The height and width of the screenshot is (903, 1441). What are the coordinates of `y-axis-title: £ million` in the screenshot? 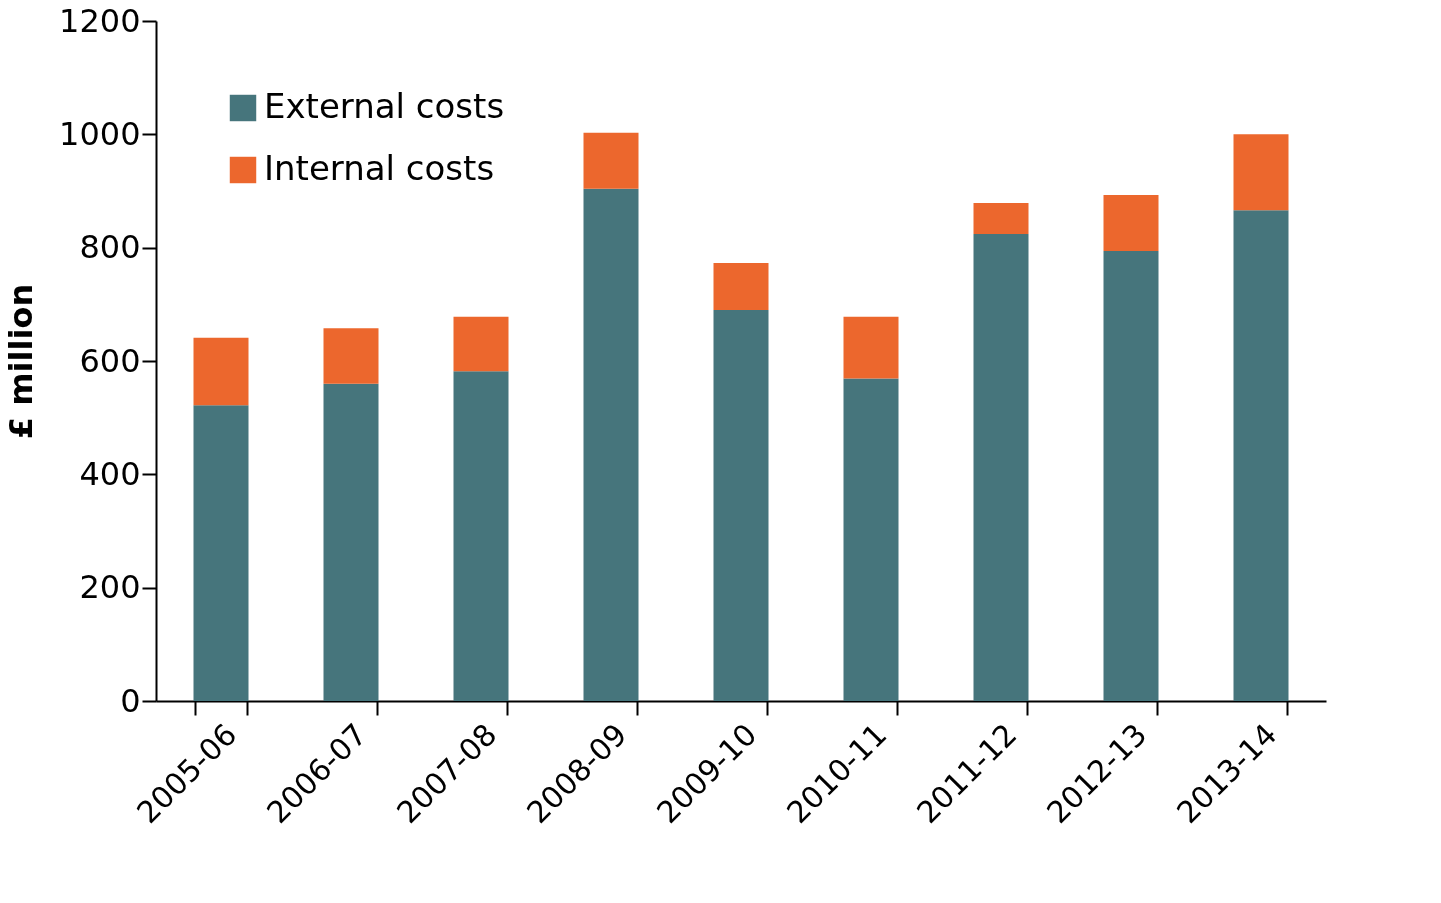 It's located at (21, 361).